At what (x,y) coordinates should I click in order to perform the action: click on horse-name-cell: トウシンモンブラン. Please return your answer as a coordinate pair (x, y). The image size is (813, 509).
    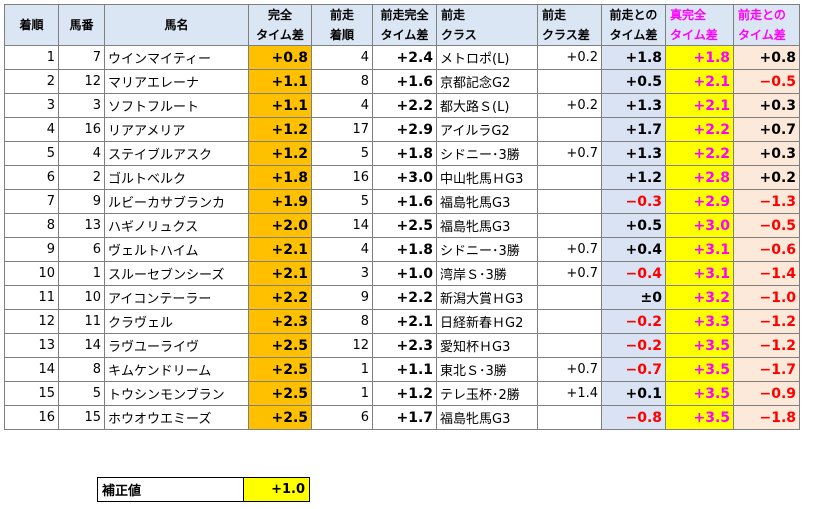
    Looking at the image, I should click on (176, 393).